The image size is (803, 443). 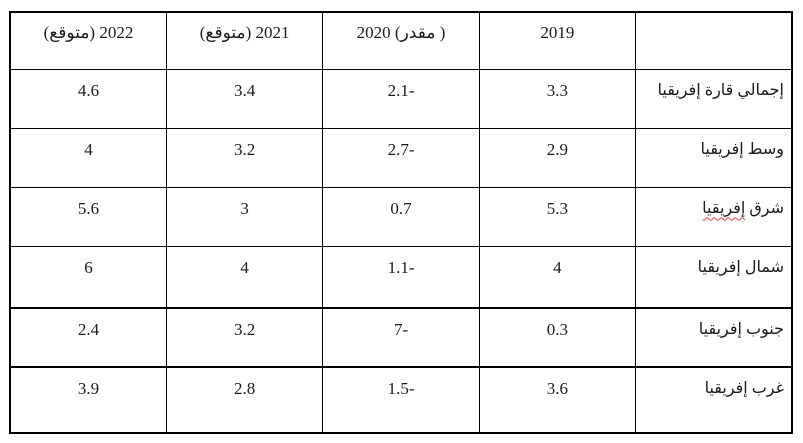 I want to click on table-row-southern-africa: جنوب إفريقيا 0.3 7- 3.2 2.4, so click(x=401, y=337).